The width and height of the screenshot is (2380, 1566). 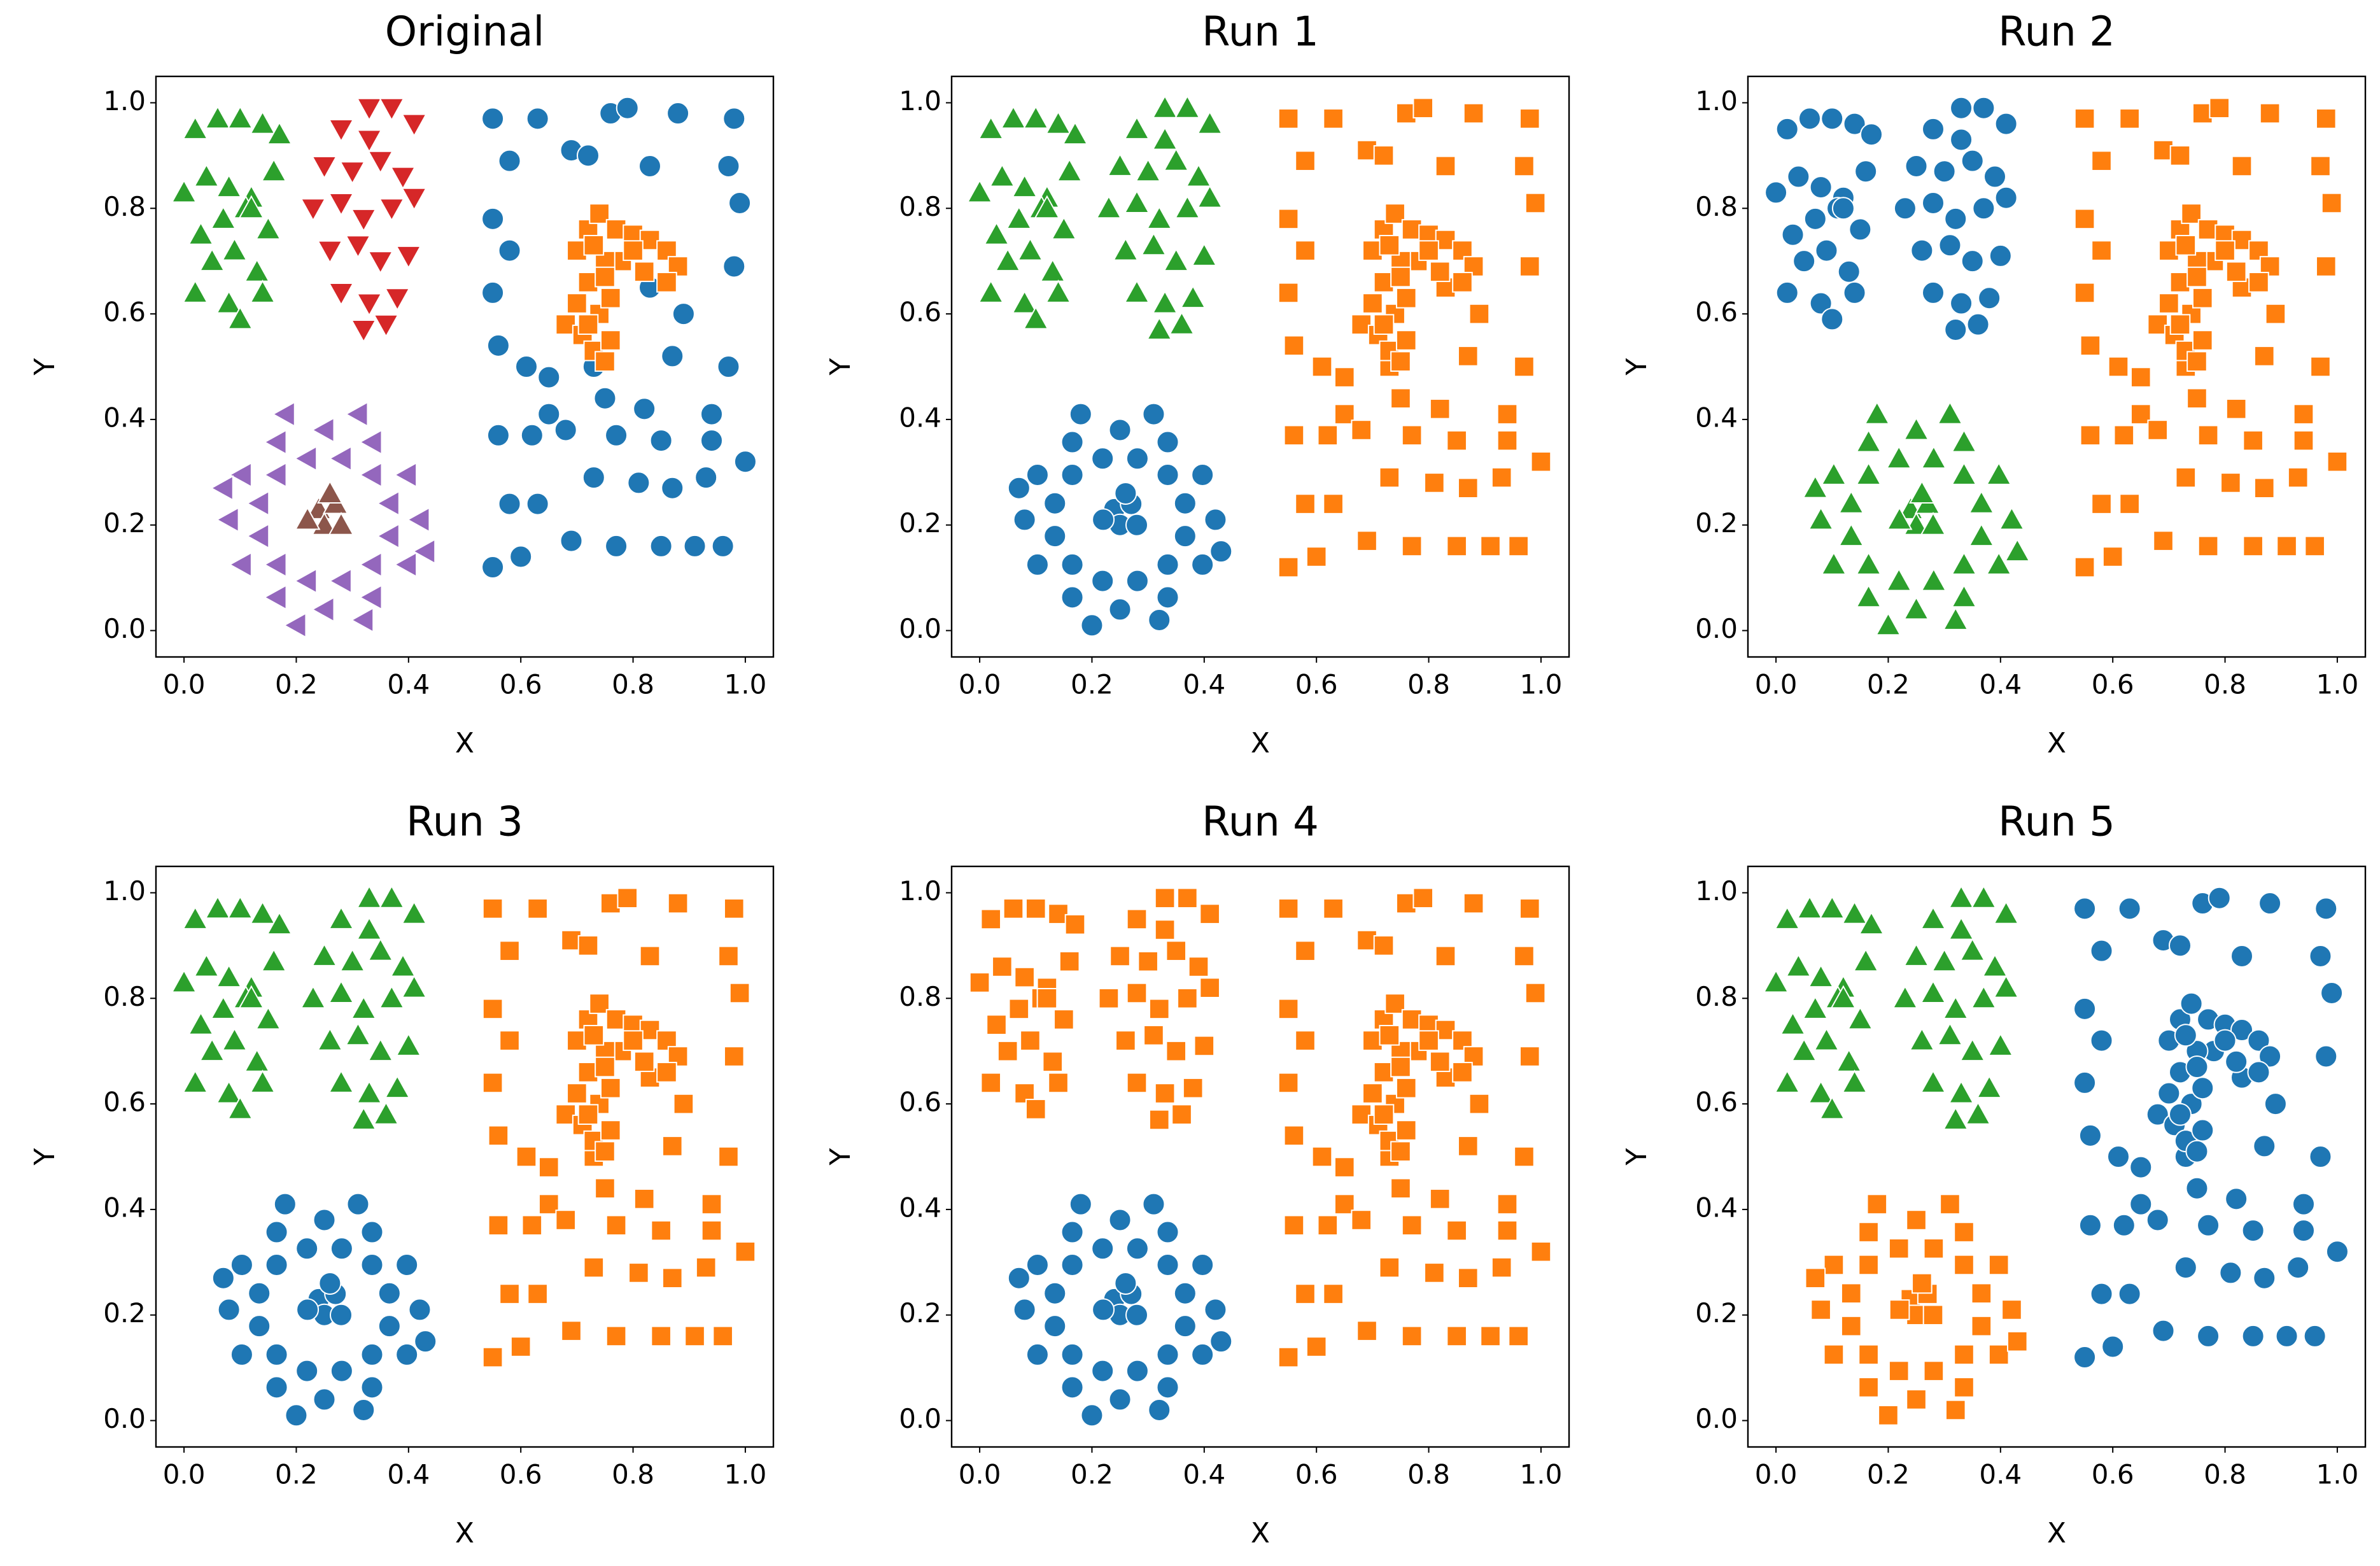 I want to click on x-tick-label: 0.6, so click(x=1316, y=1474).